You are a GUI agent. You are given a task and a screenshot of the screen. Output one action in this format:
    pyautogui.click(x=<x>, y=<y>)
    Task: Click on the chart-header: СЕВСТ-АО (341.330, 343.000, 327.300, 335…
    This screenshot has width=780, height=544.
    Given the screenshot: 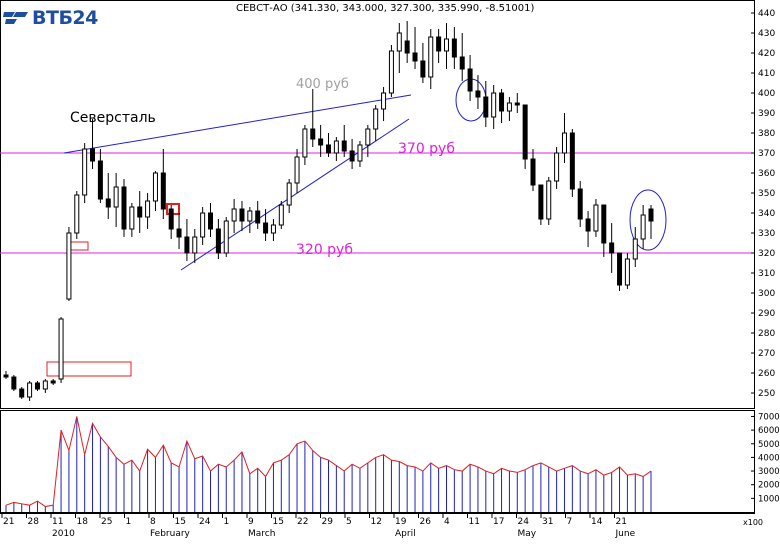 What is the action you would take?
    pyautogui.click(x=385, y=8)
    